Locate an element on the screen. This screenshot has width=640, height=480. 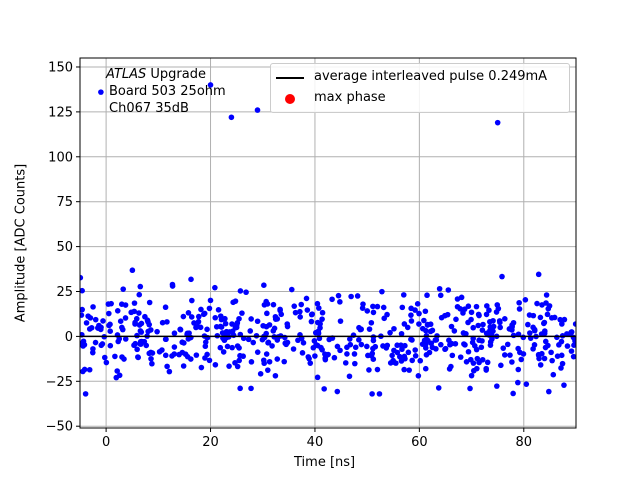
y-tick-label: 150 is located at coordinates (60, 67).